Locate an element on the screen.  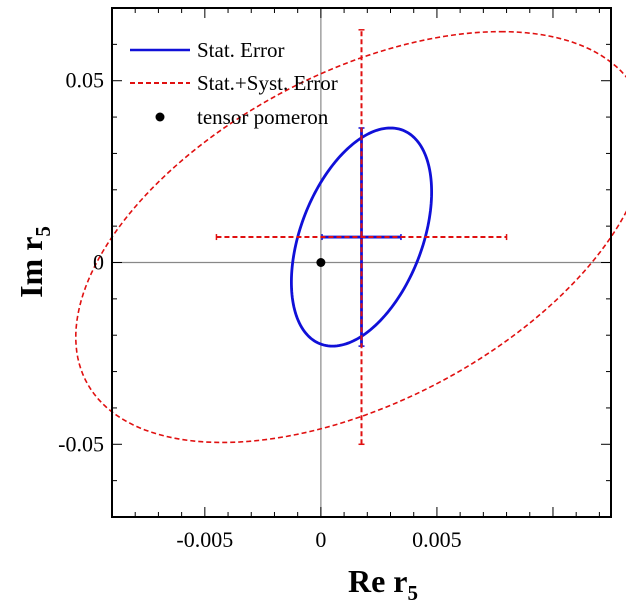
y-tick-label: 0 is located at coordinates (98, 262).